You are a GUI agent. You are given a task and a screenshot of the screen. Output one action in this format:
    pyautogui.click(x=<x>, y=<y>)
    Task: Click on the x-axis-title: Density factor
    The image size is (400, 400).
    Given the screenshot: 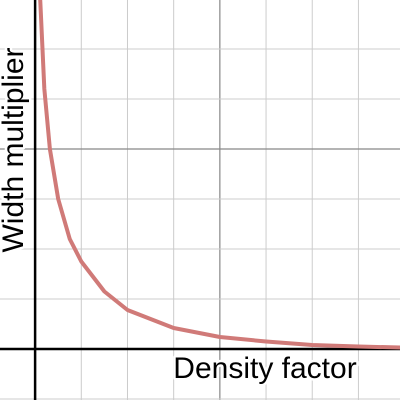 What is the action you would take?
    pyautogui.click(x=264, y=368)
    